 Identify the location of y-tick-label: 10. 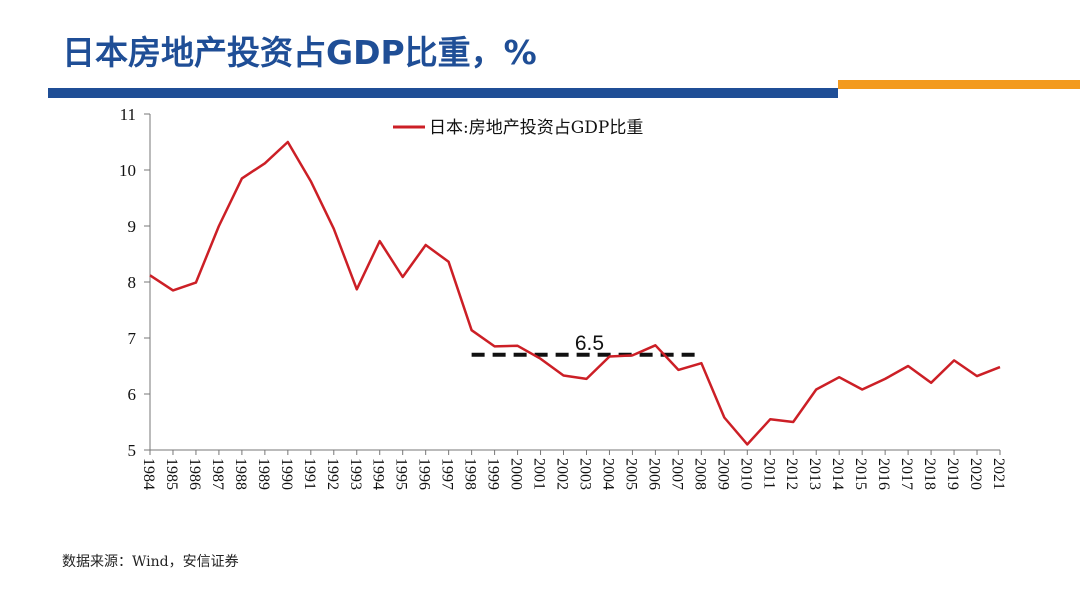
(127, 170).